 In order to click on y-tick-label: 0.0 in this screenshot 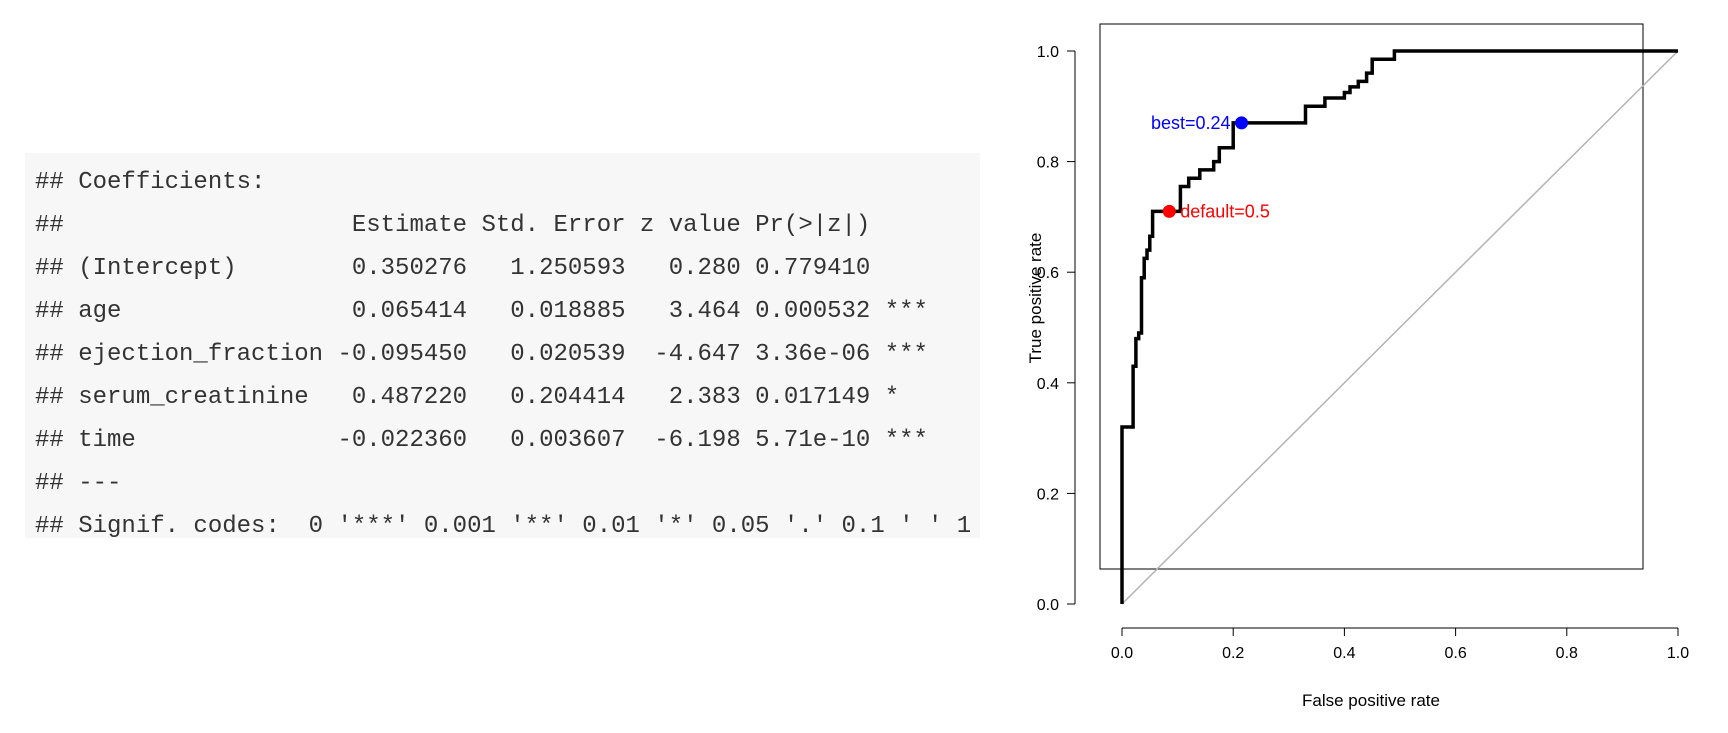, I will do `click(1048, 605)`.